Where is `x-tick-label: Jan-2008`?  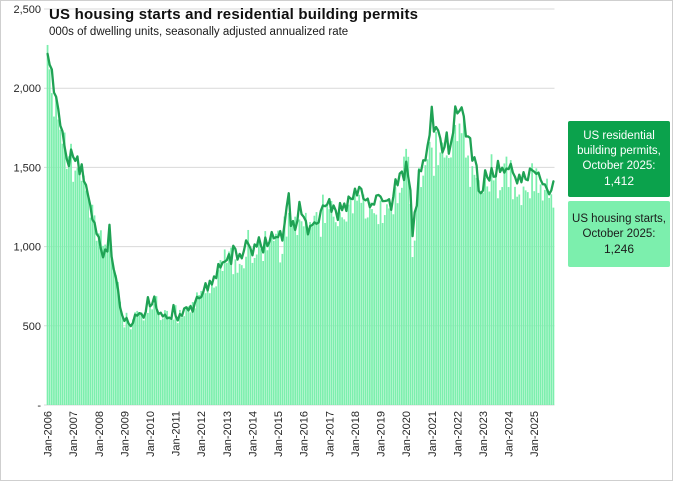 x-tick-label: Jan-2008 is located at coordinates (100, 434).